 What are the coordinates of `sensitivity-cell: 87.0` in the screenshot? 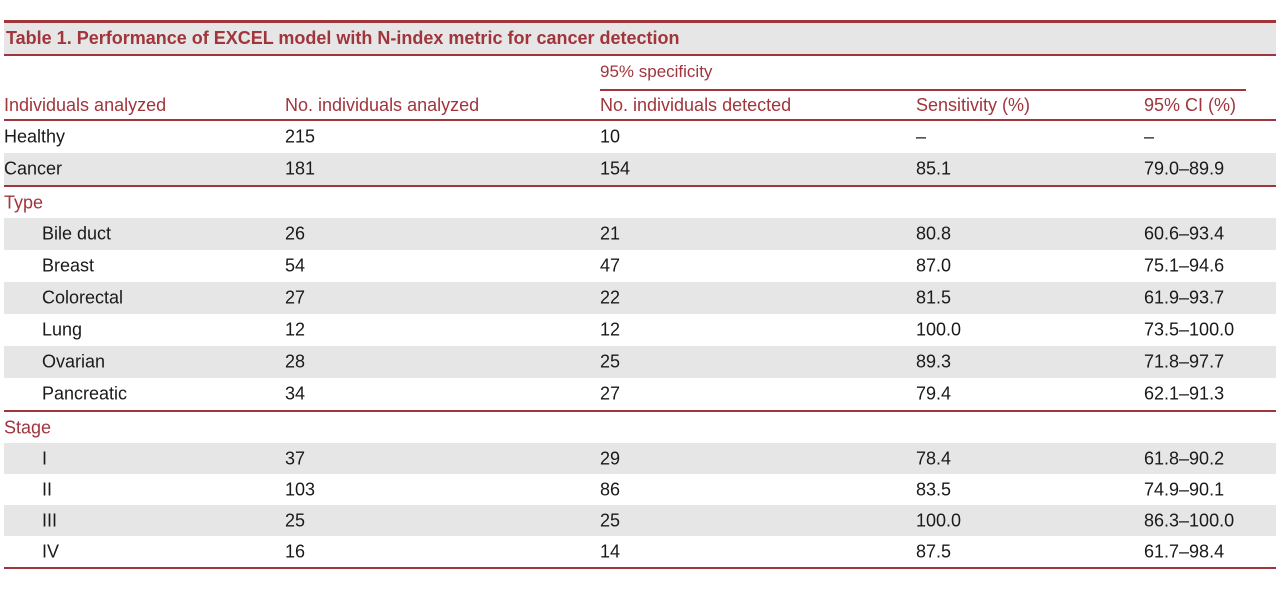 It's located at (934, 265).